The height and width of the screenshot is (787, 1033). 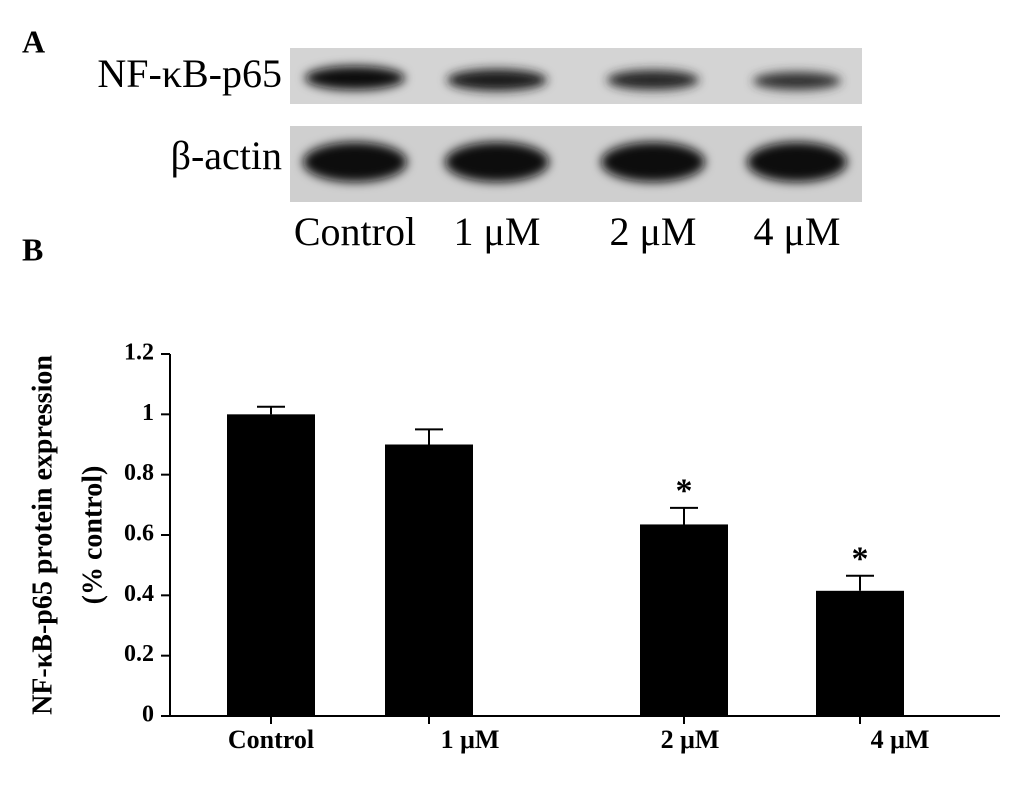 What do you see at coordinates (690, 739) in the screenshot?
I see `x-tick-label: 2 μM` at bounding box center [690, 739].